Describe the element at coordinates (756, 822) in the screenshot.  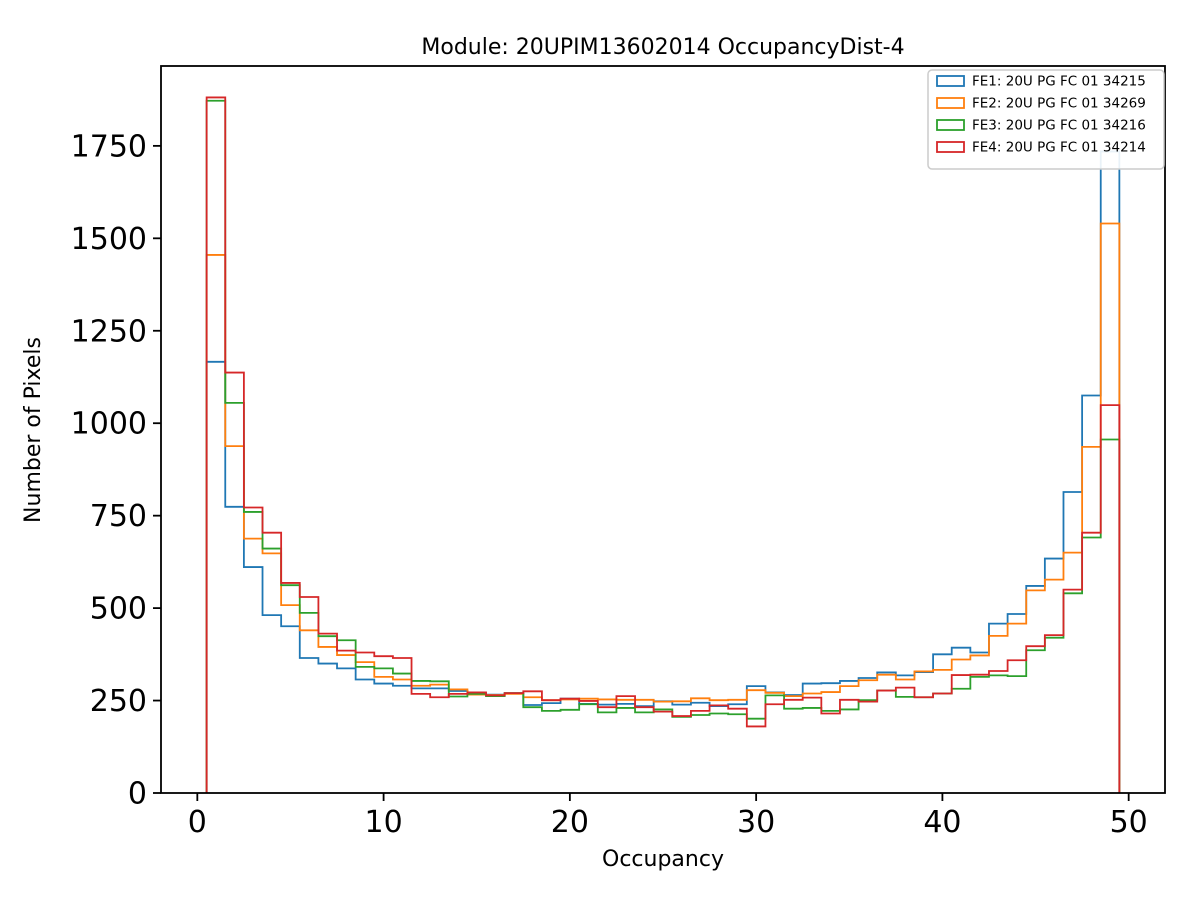
I see `x-tick-label: 30` at that location.